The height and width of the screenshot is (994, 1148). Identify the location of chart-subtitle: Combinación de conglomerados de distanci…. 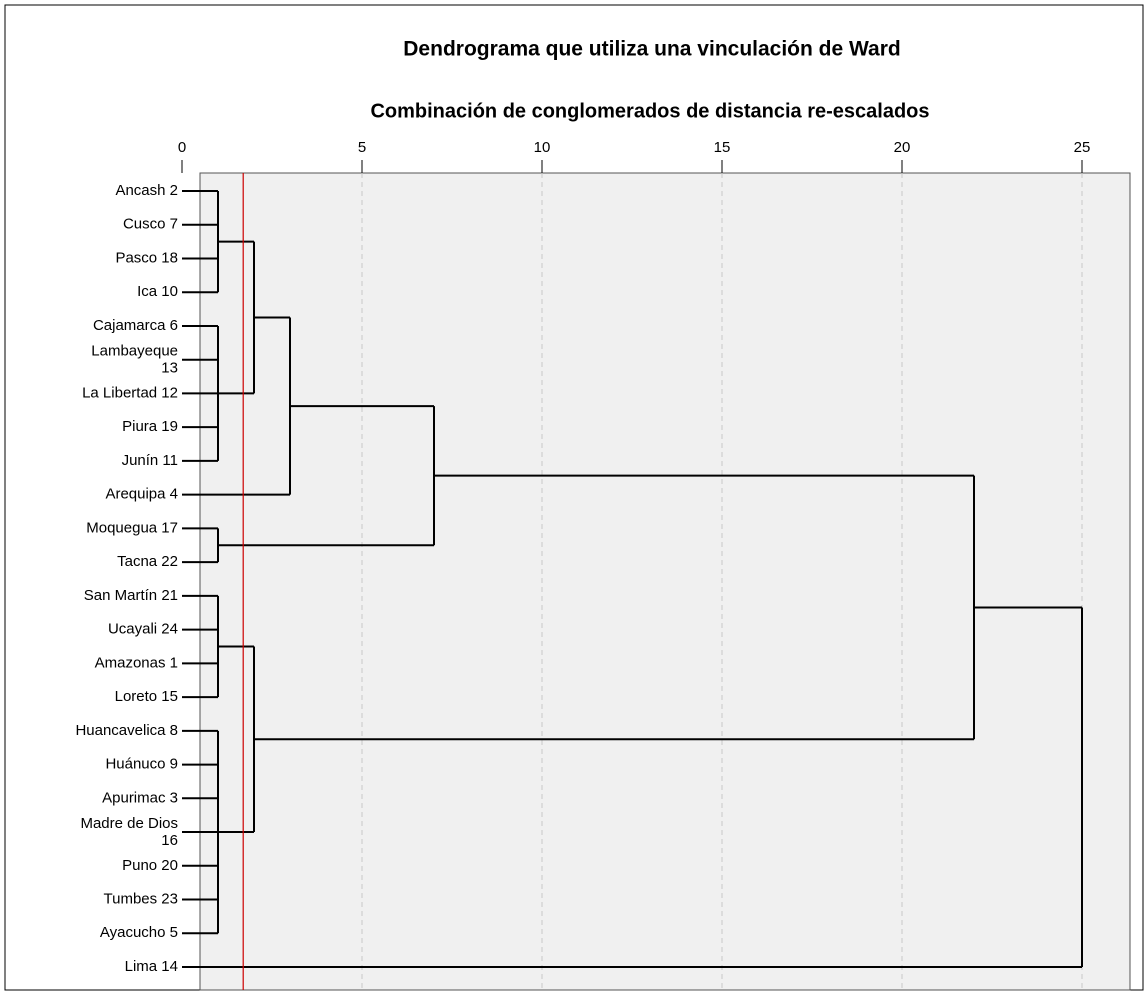
(649, 111).